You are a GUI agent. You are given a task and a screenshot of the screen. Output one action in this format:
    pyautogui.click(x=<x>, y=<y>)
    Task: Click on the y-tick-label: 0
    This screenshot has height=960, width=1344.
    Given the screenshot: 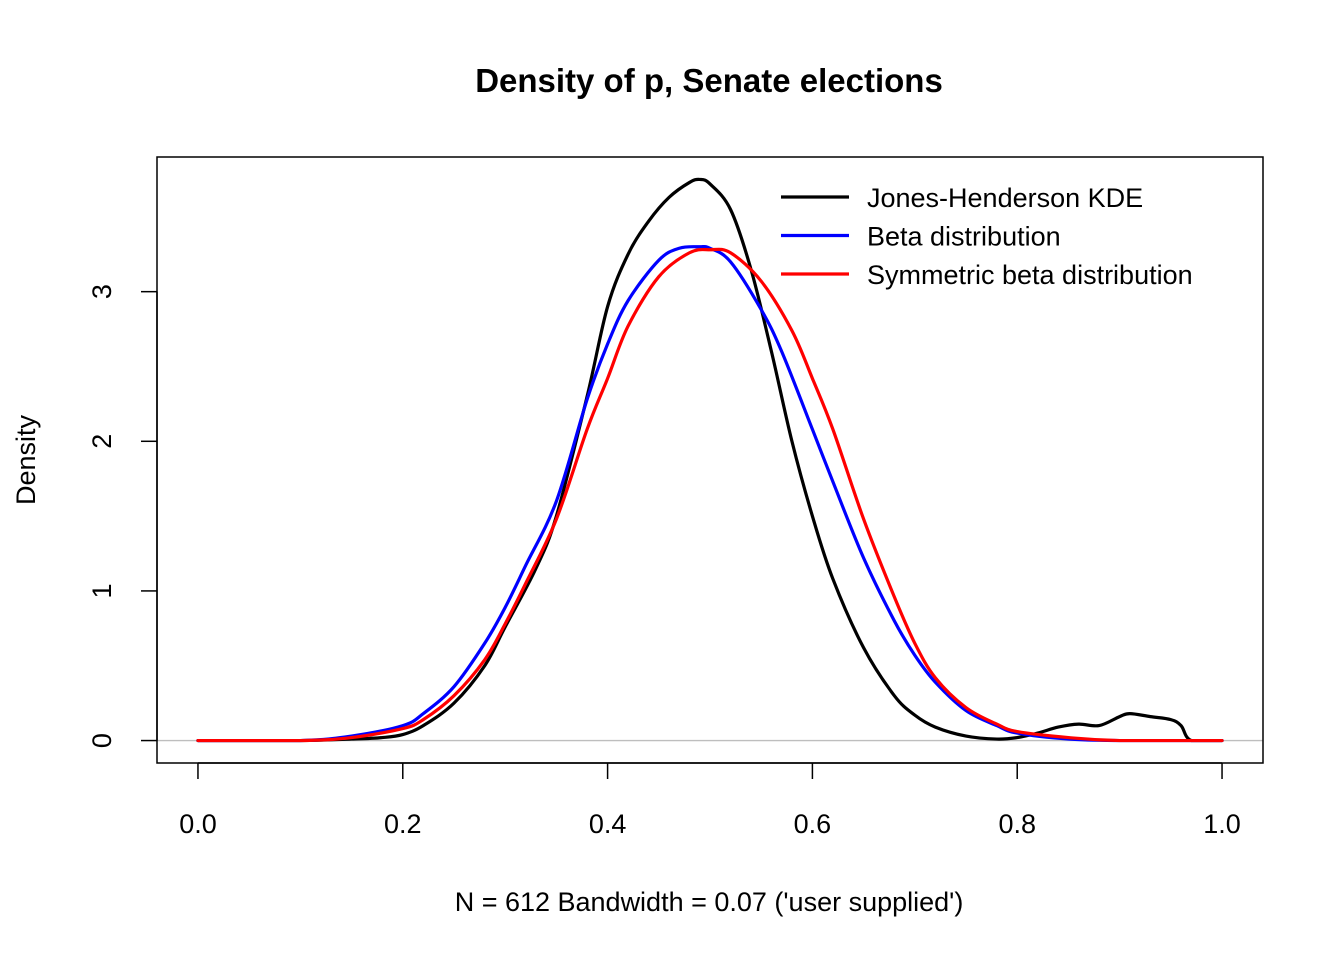 What is the action you would take?
    pyautogui.click(x=102, y=740)
    